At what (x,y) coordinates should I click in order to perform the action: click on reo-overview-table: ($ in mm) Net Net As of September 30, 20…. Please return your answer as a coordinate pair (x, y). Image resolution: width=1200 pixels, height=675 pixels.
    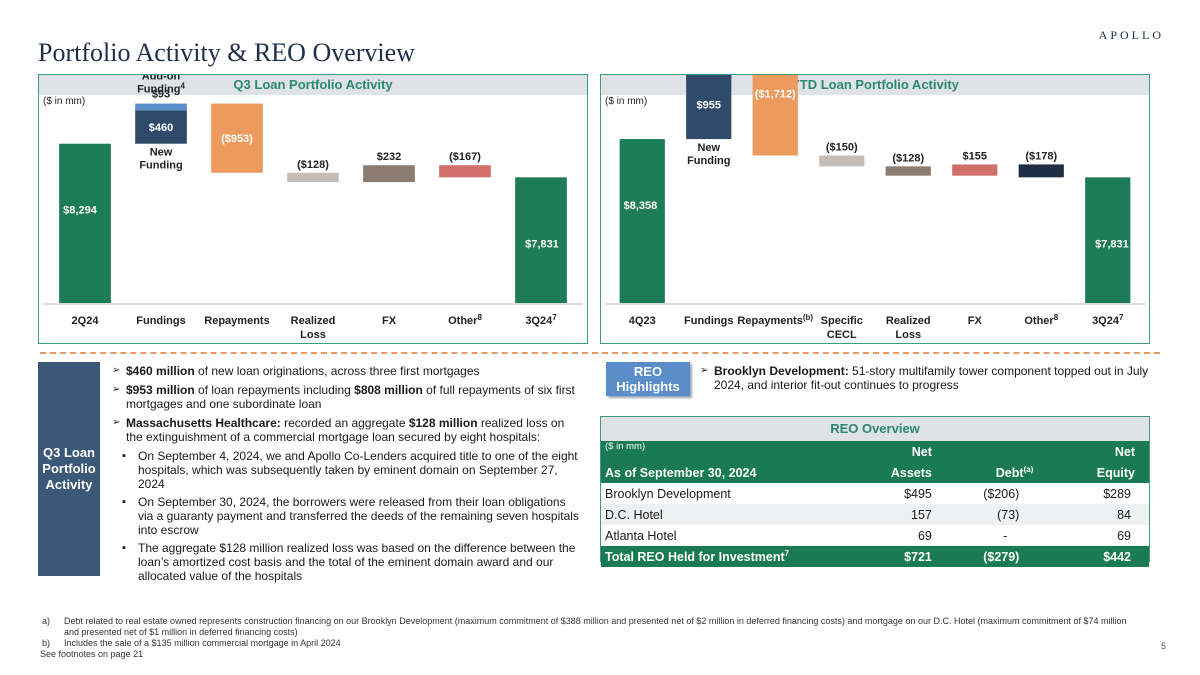
    Looking at the image, I should click on (875, 504).